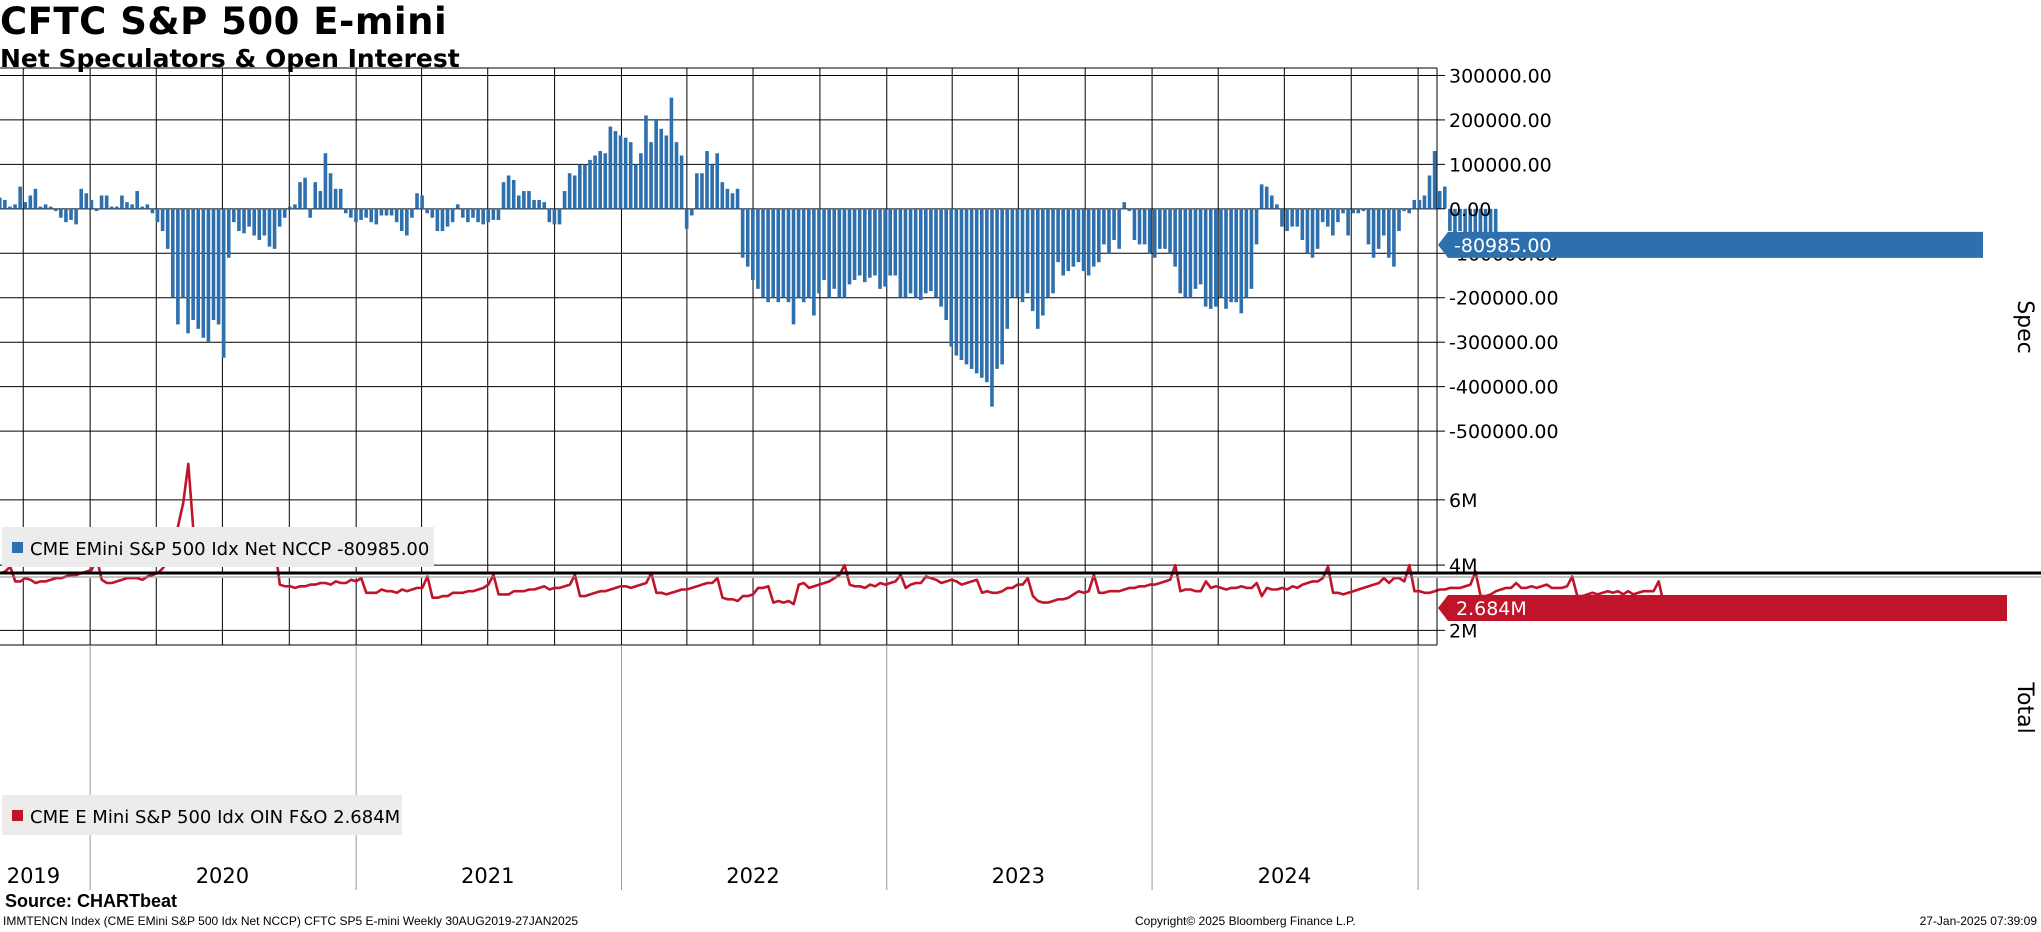 The height and width of the screenshot is (932, 2041). I want to click on top-legend-swatch, so click(17, 547).